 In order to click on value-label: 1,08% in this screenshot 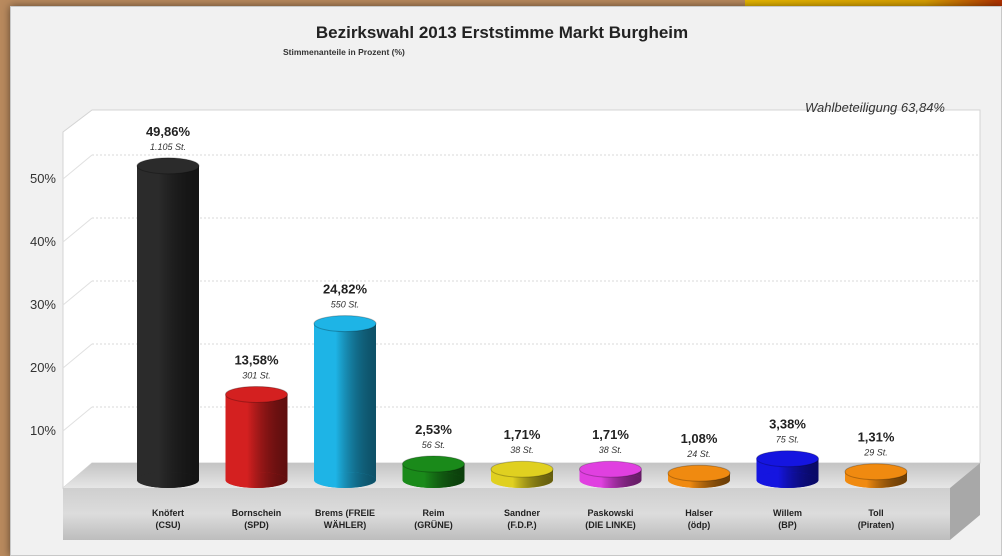, I will do `click(699, 438)`.